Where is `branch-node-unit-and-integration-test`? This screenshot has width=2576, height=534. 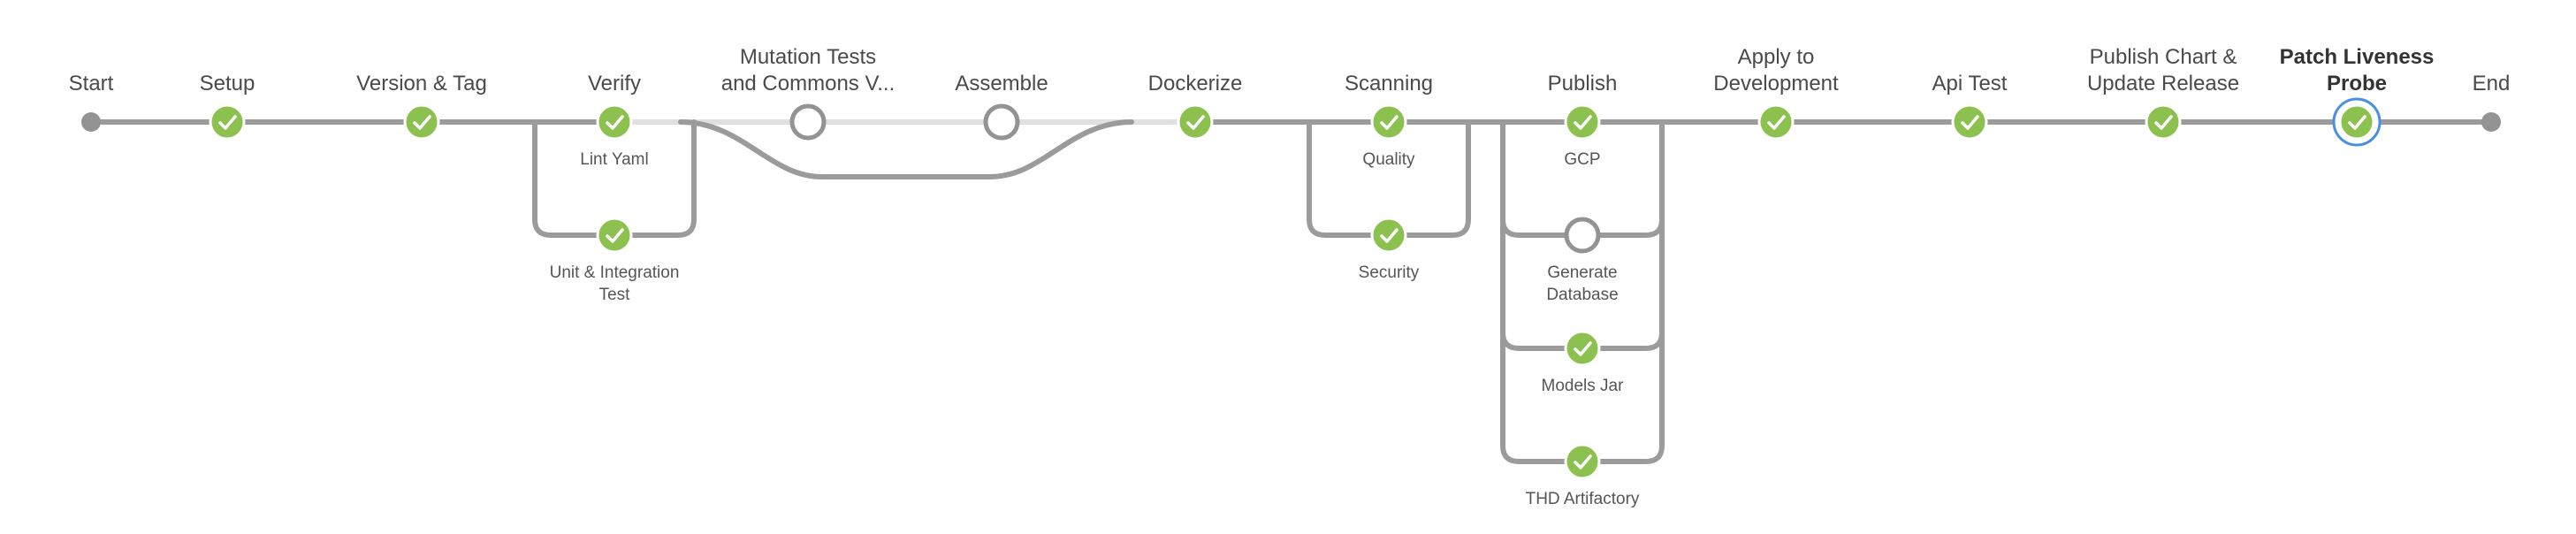
branch-node-unit-and-integration-test is located at coordinates (614, 236).